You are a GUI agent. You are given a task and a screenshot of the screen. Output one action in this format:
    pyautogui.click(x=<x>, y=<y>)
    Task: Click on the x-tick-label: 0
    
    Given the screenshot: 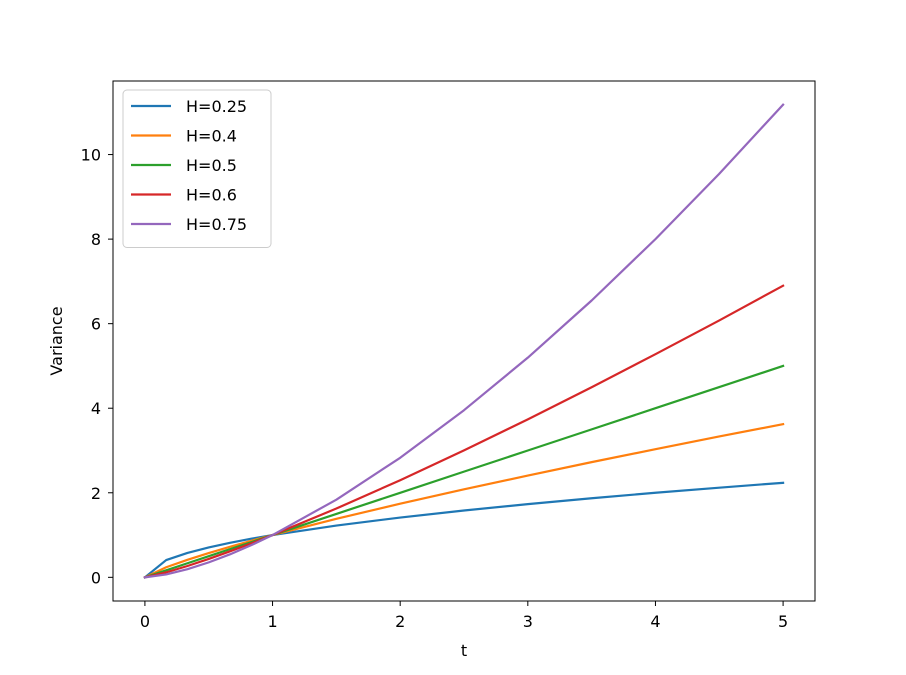 What is the action you would take?
    pyautogui.click(x=145, y=621)
    